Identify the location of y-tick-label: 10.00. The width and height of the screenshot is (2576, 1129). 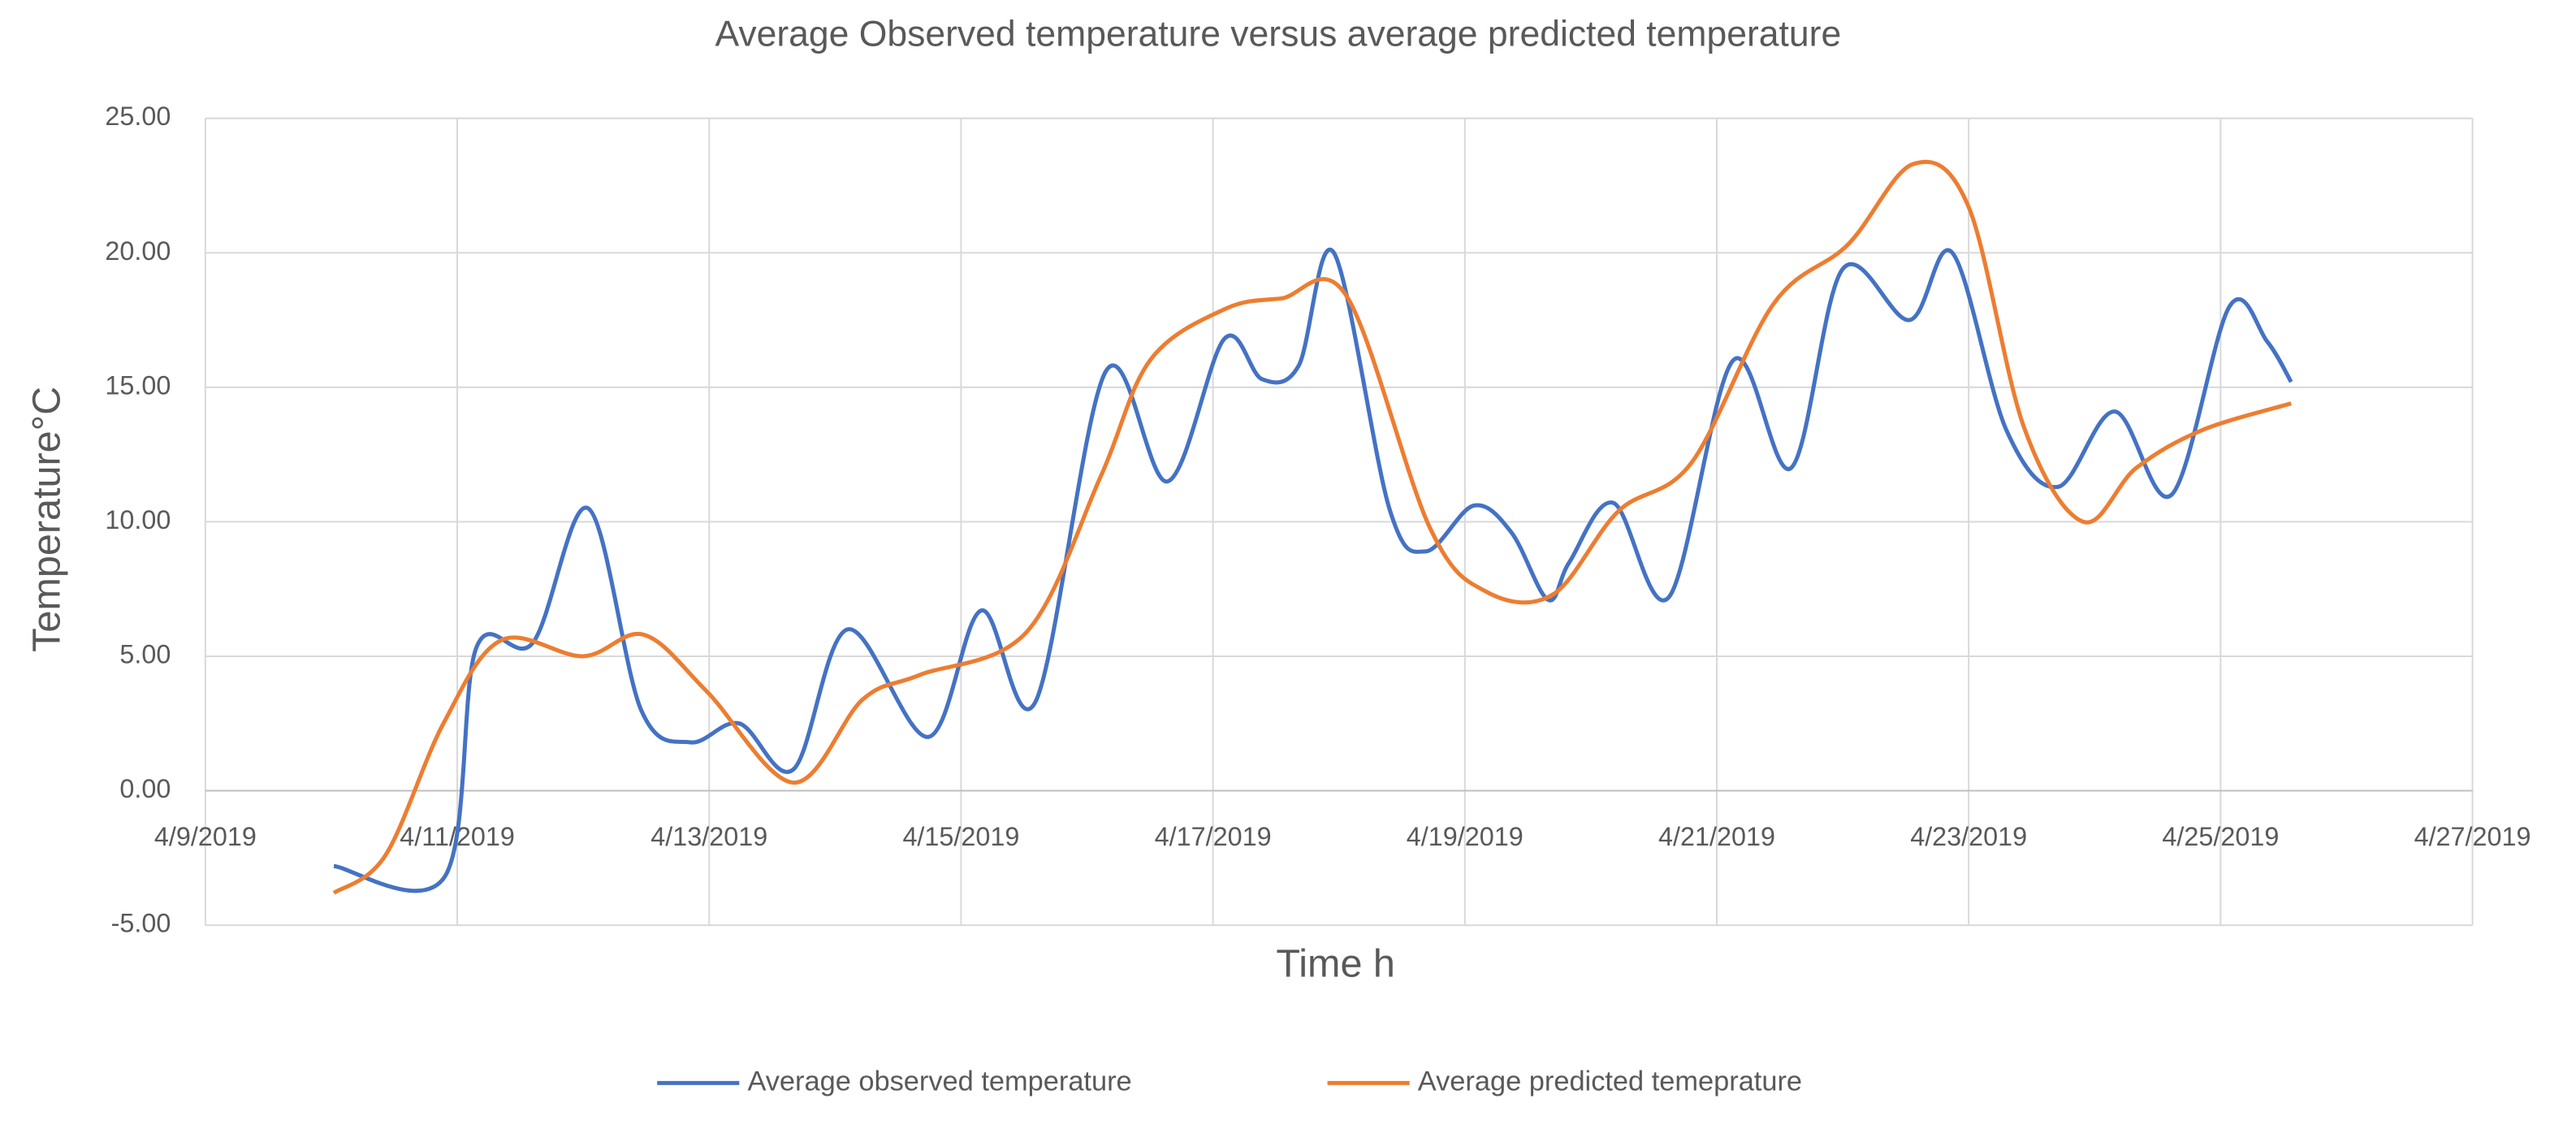
(138, 519).